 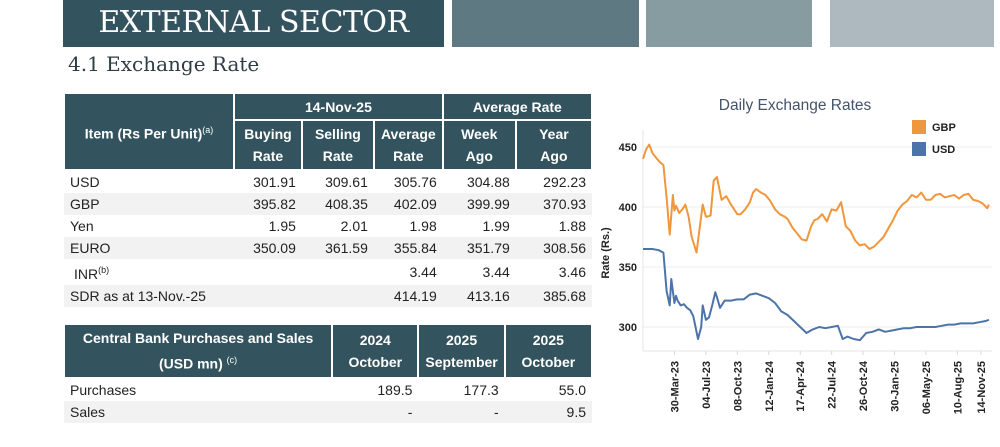 What do you see at coordinates (138, 295) in the screenshot?
I see `rate-item-label: SDR as at 13-Nov.-25` at bounding box center [138, 295].